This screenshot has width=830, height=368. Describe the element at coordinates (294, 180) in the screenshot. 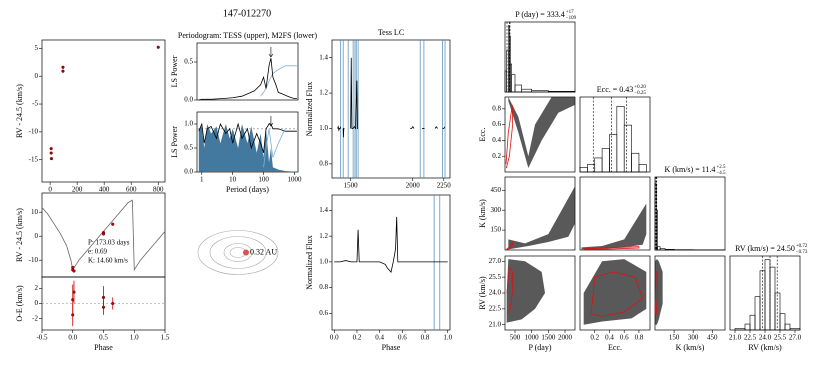

I see `x-tick-label: 1000` at that location.